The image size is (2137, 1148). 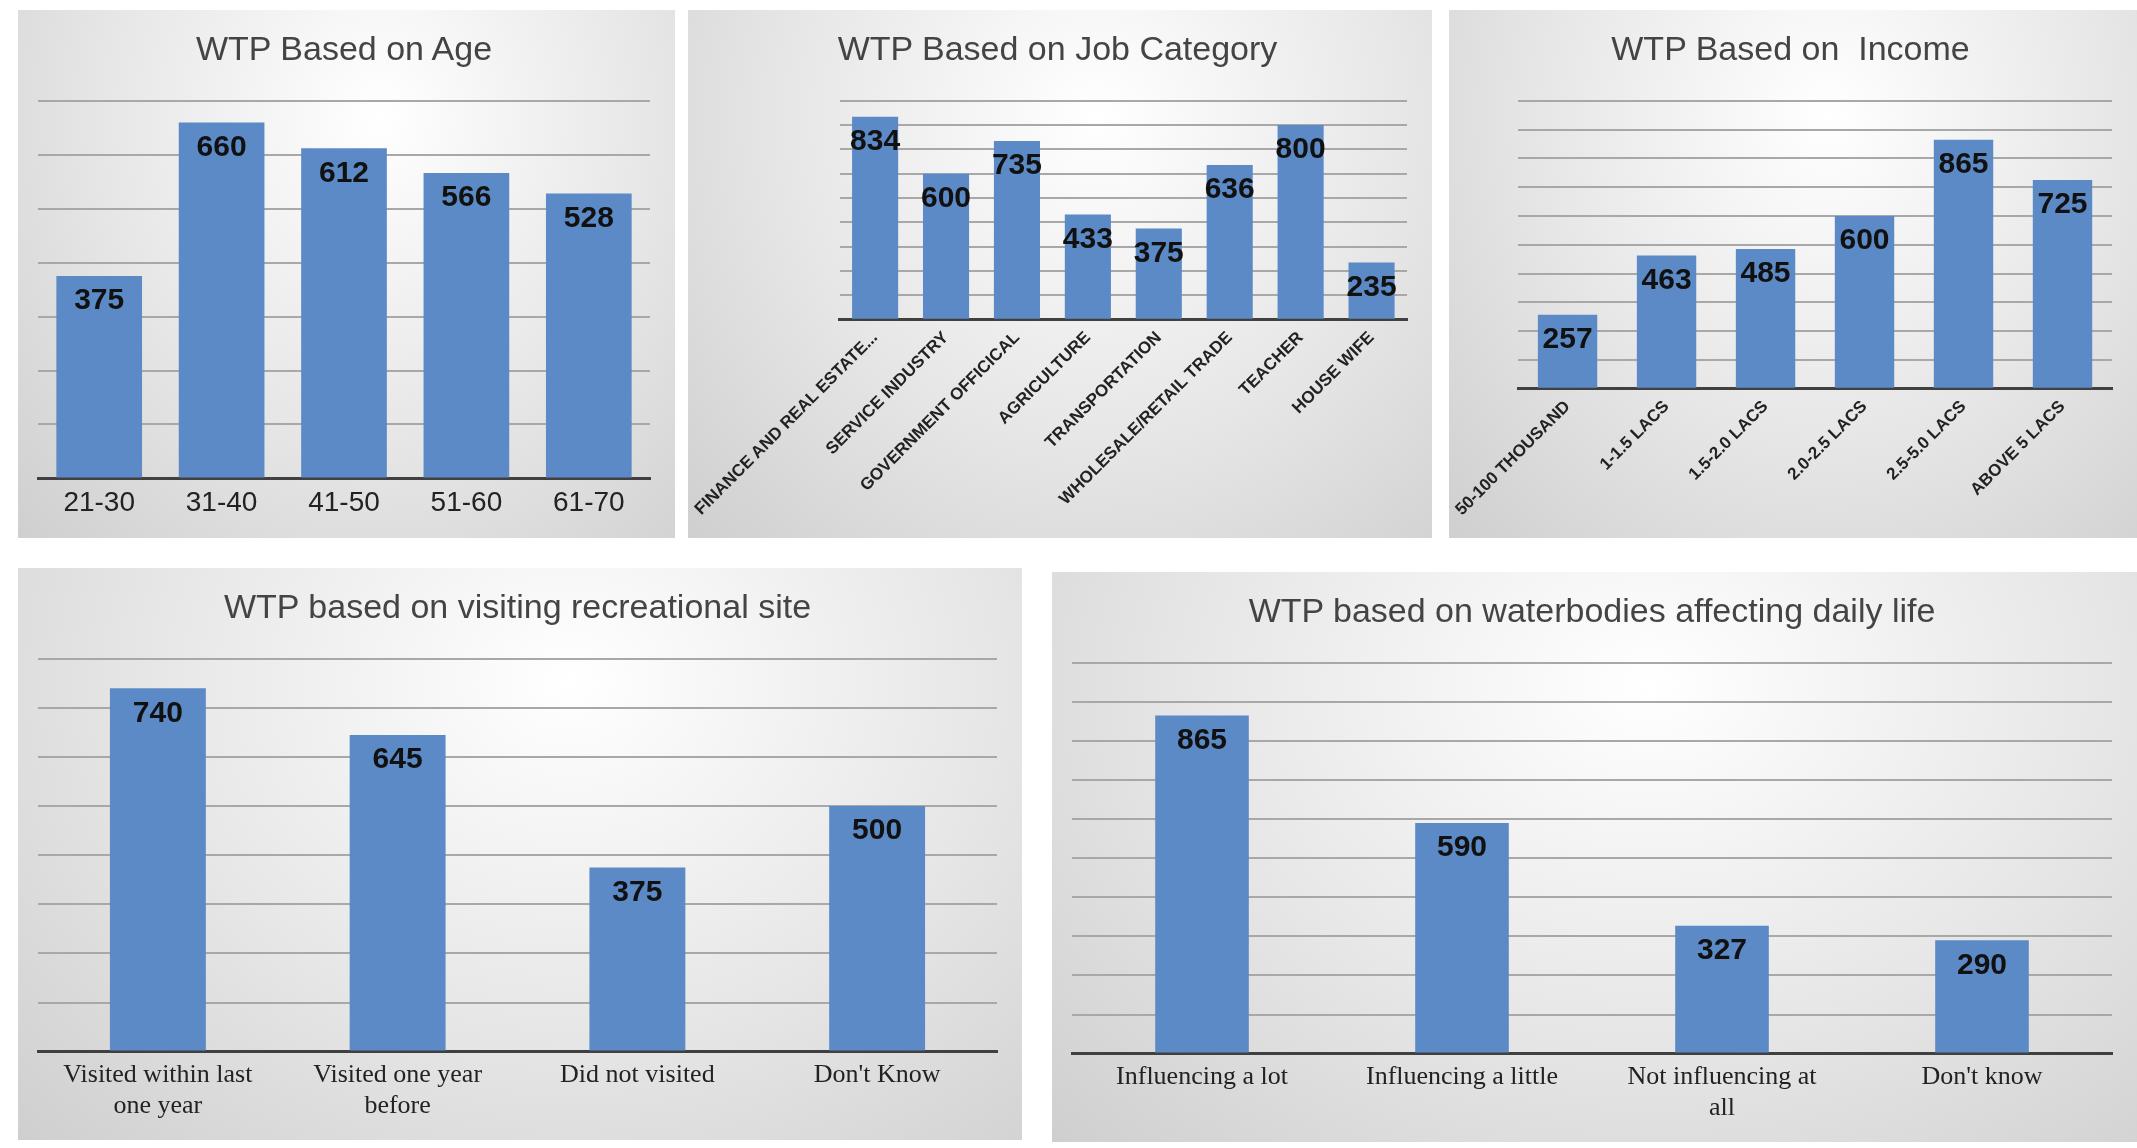 What do you see at coordinates (221, 501) in the screenshot?
I see `x-tick-label: 31-40` at bounding box center [221, 501].